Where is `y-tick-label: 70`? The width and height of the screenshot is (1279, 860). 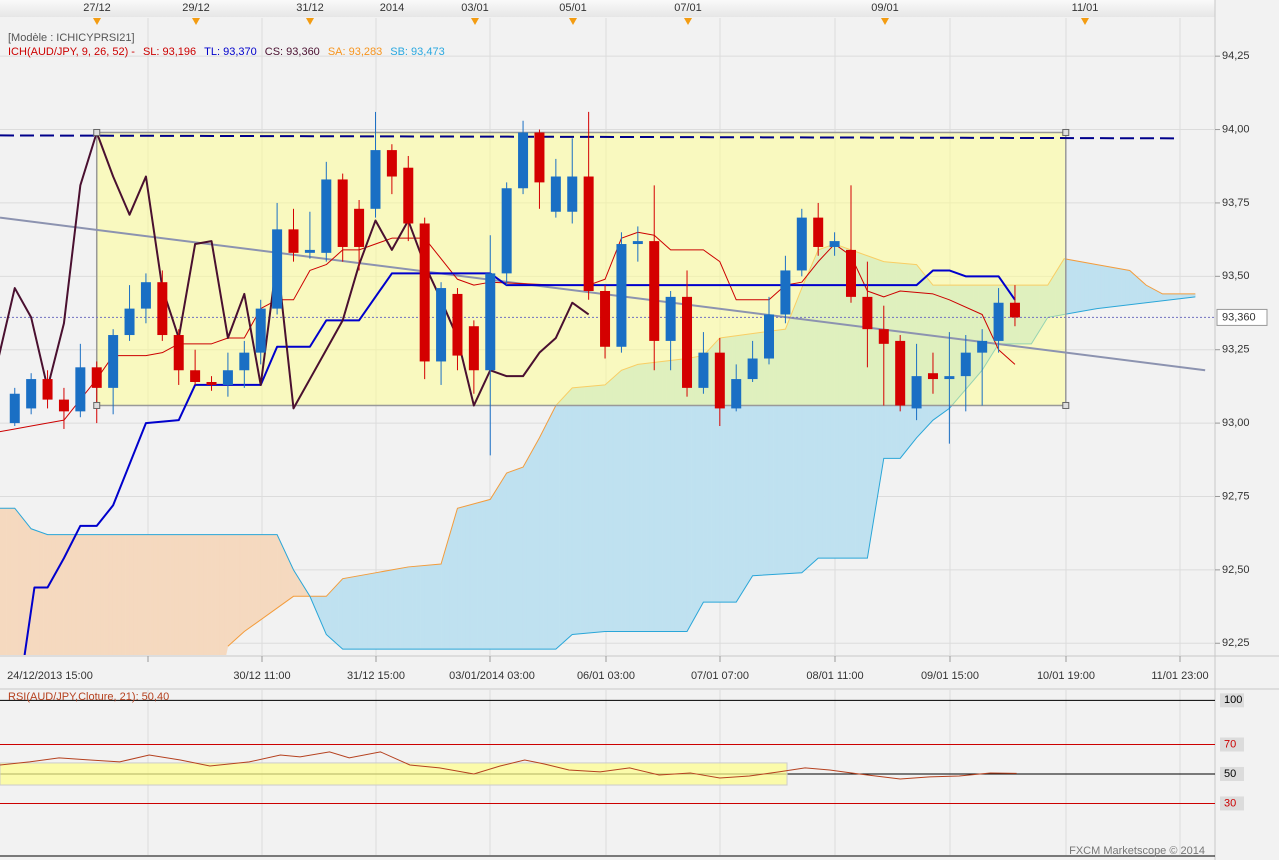 y-tick-label: 70 is located at coordinates (1230, 744).